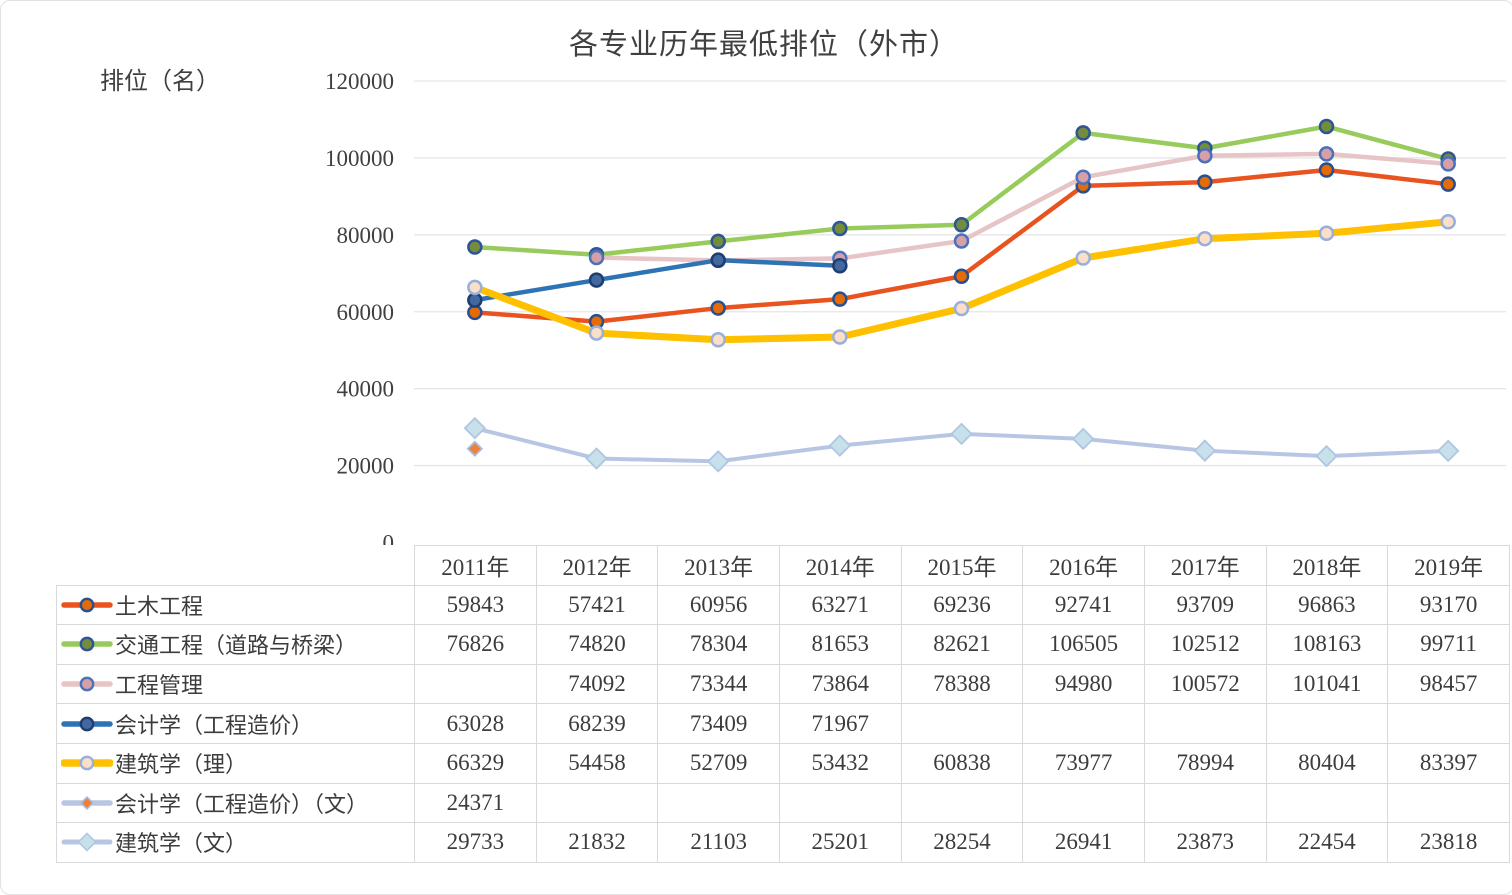  I want to click on legend-cell: 交通工程（道路与桥梁）, so click(235, 644).